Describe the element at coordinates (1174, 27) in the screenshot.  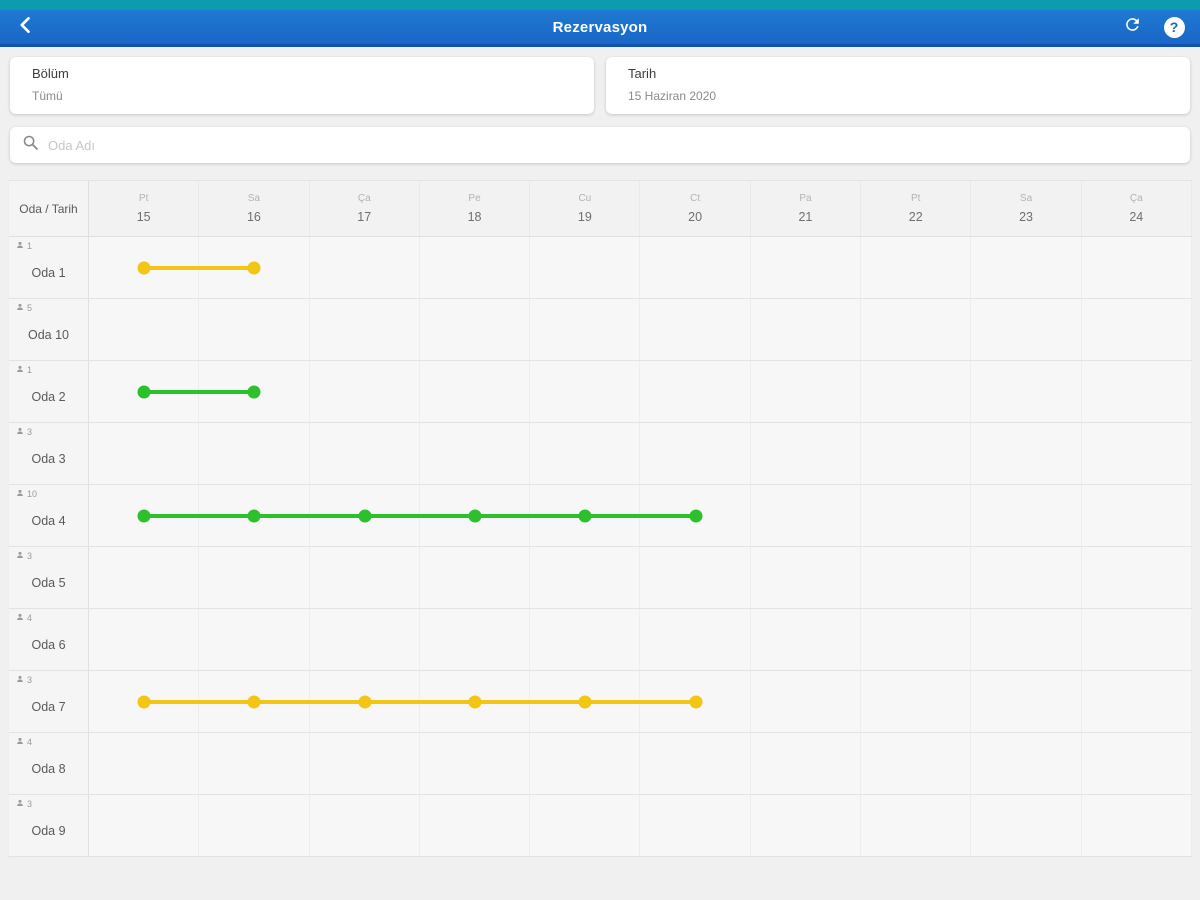
I see `help-button: ?` at that location.